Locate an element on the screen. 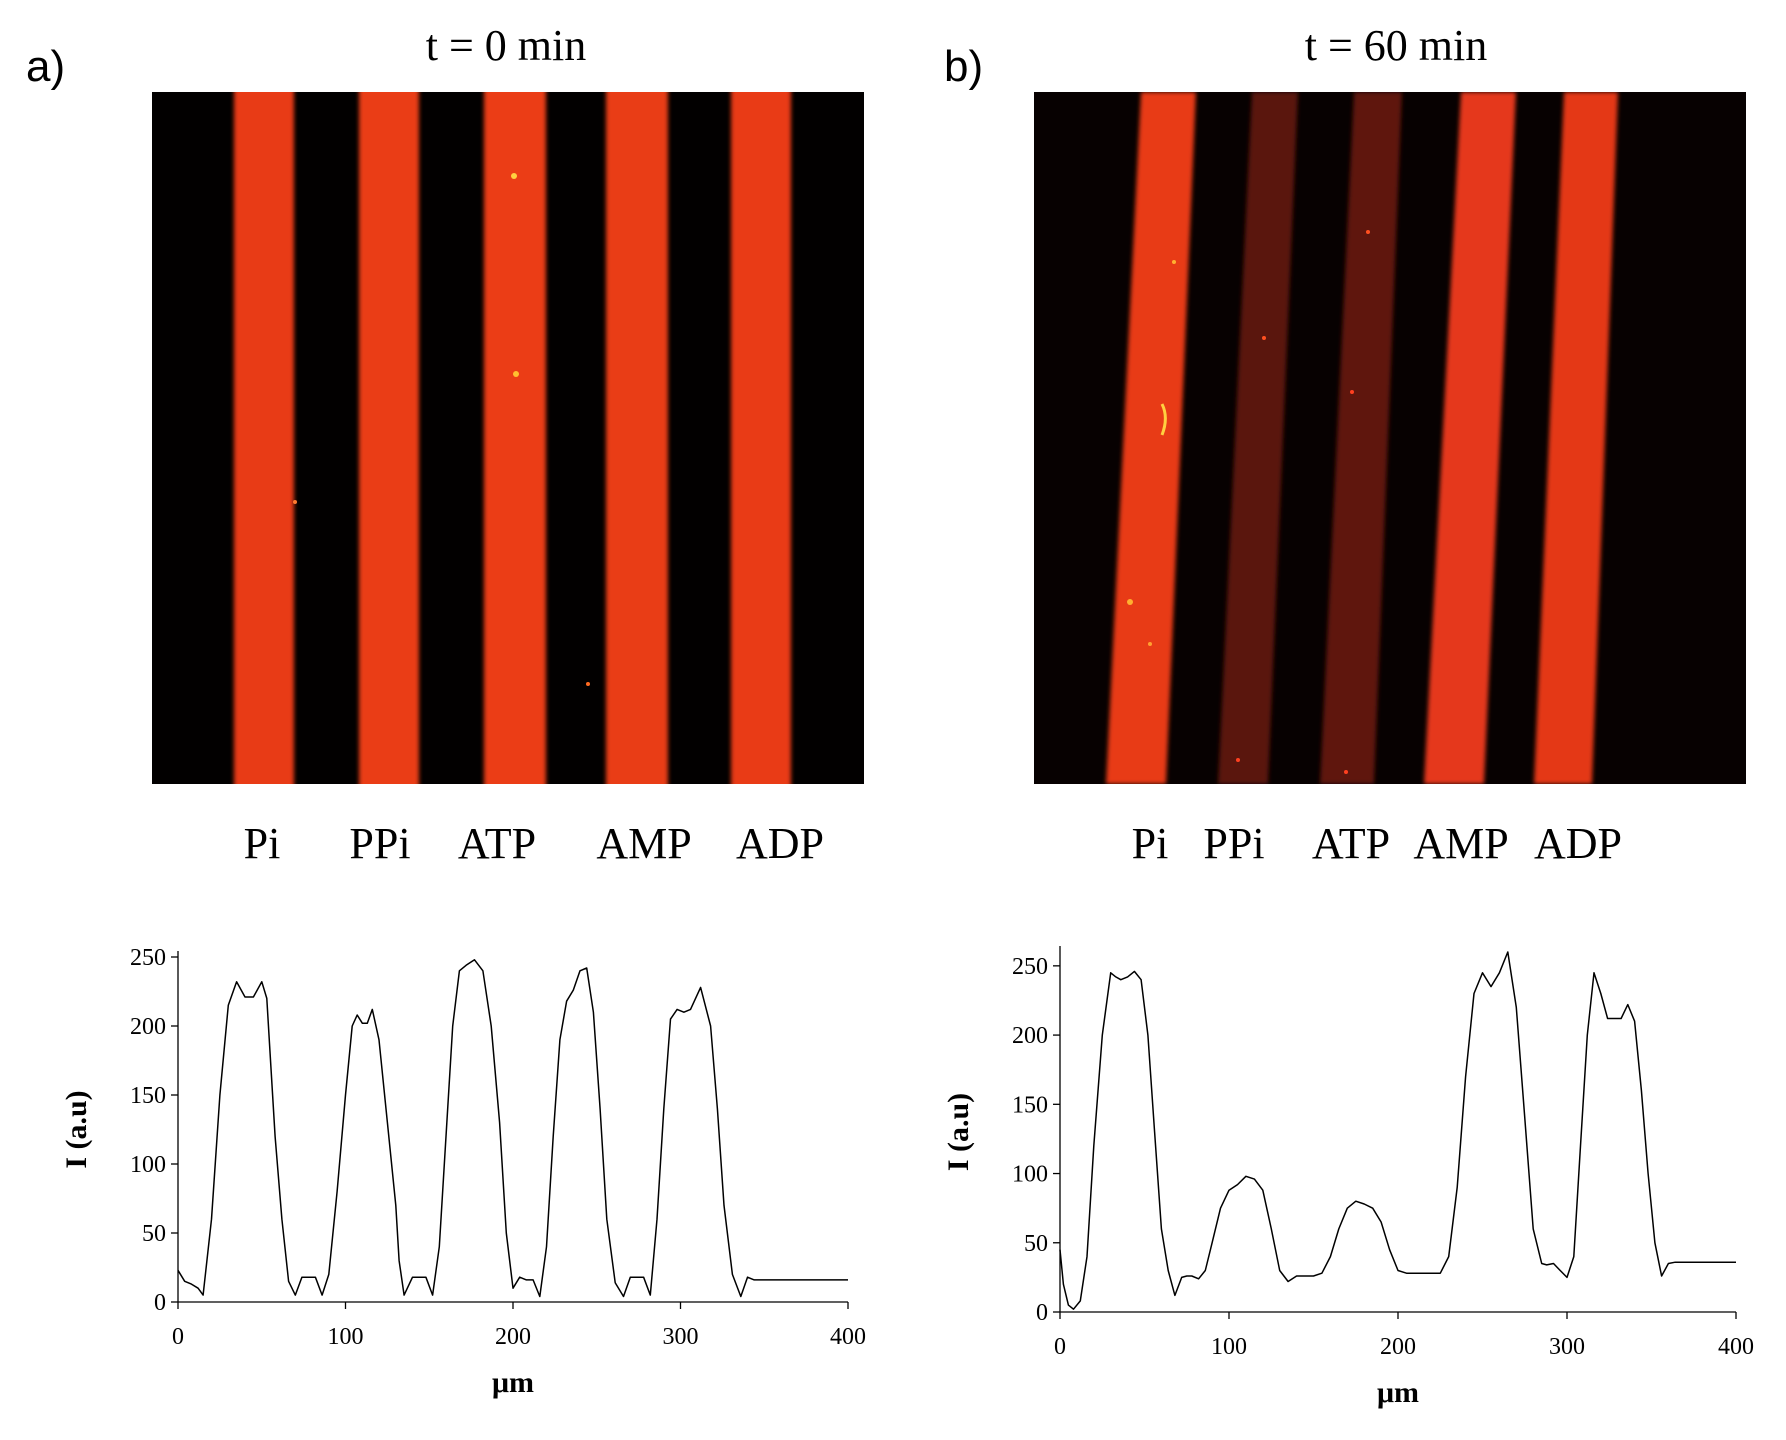  intensity-plot-t0: 0 50 100 150 200 250 0 100 200 300 400 μm I (a.u) is located at coordinates (463, 1172).